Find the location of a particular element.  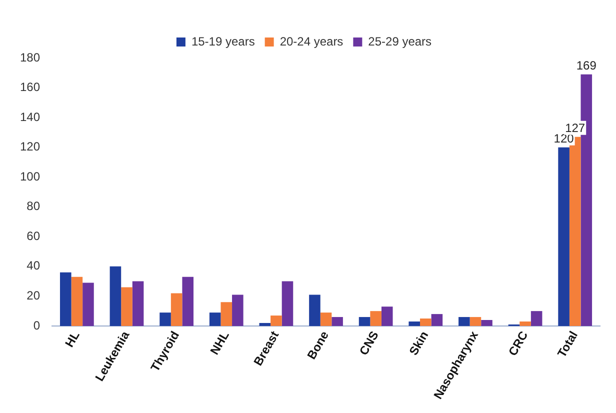

y-tick-label: 140 is located at coordinates (30, 117).